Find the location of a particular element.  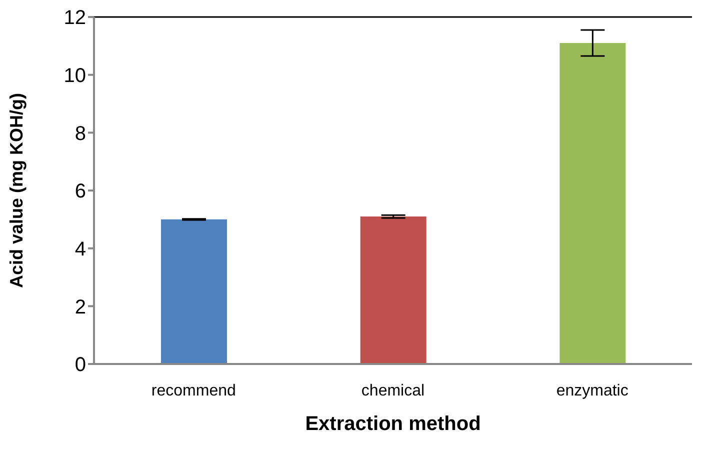

y-tick-label: 10 is located at coordinates (75, 75).